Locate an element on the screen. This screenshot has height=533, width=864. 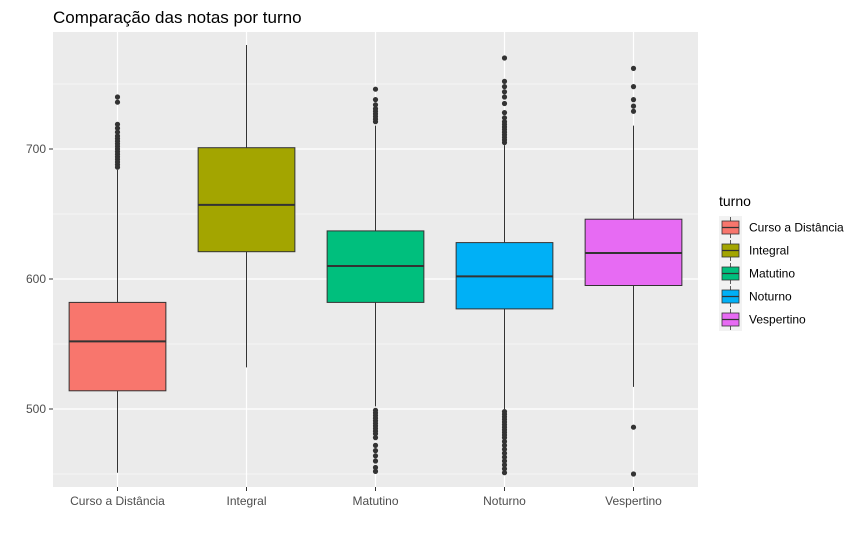
legend-item: Integral is located at coordinates (754, 250).